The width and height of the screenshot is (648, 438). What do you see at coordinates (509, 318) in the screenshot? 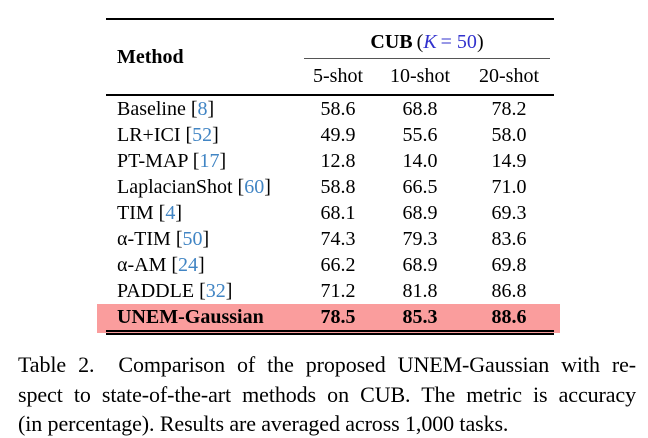
I see `value-cell: 88.6` at bounding box center [509, 318].